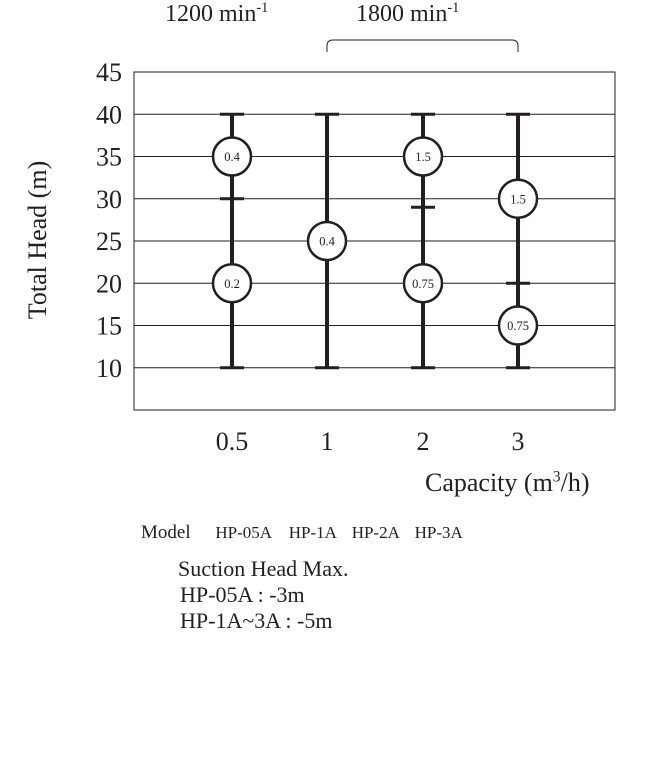  What do you see at coordinates (109, 368) in the screenshot?
I see `y-tick-label-10: 10` at bounding box center [109, 368].